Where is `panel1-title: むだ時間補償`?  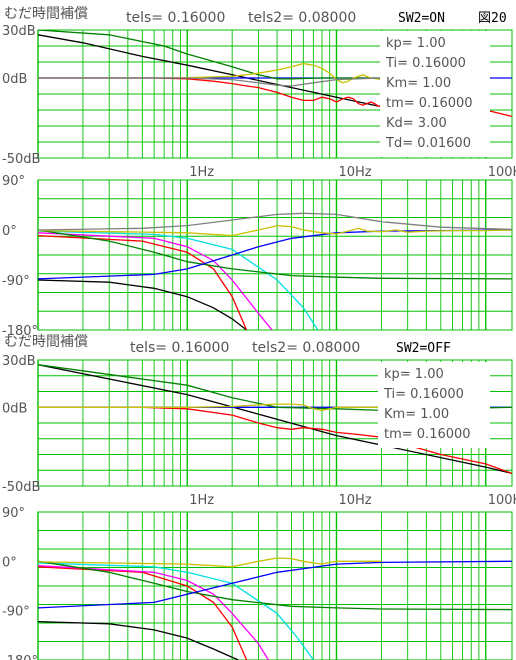 panel1-title: むだ時間補償 is located at coordinates (46, 14).